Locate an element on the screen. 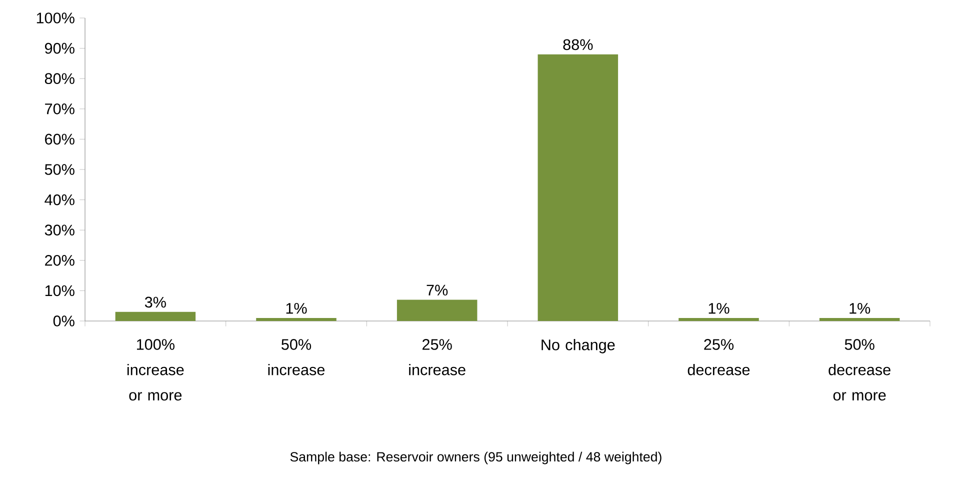 The width and height of the screenshot is (953, 478). data-label: 3% is located at coordinates (155, 302).